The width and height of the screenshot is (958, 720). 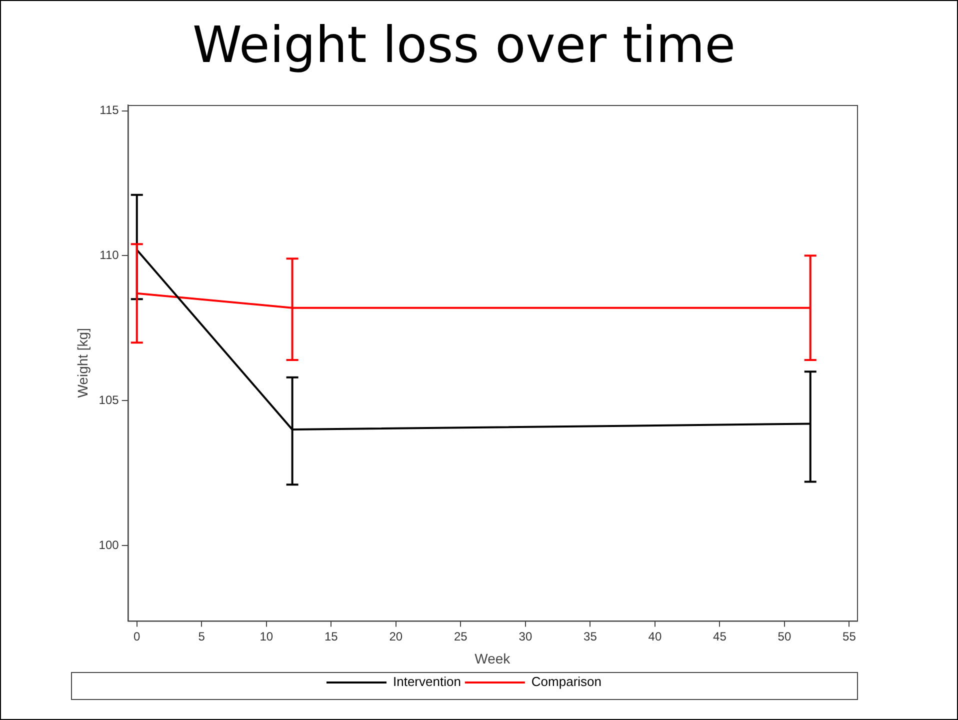 What do you see at coordinates (110, 255) in the screenshot?
I see `y-tick-label: 110` at bounding box center [110, 255].